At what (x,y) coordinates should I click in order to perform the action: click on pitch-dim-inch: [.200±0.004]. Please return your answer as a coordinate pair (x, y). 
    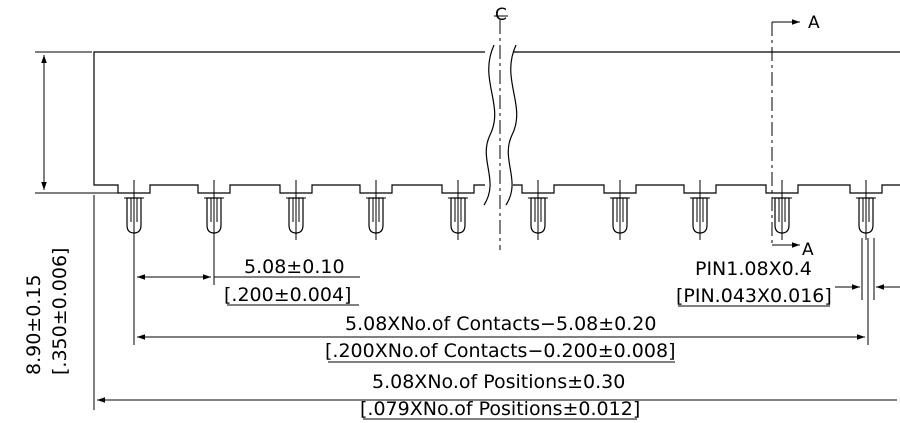
    Looking at the image, I should click on (287, 295).